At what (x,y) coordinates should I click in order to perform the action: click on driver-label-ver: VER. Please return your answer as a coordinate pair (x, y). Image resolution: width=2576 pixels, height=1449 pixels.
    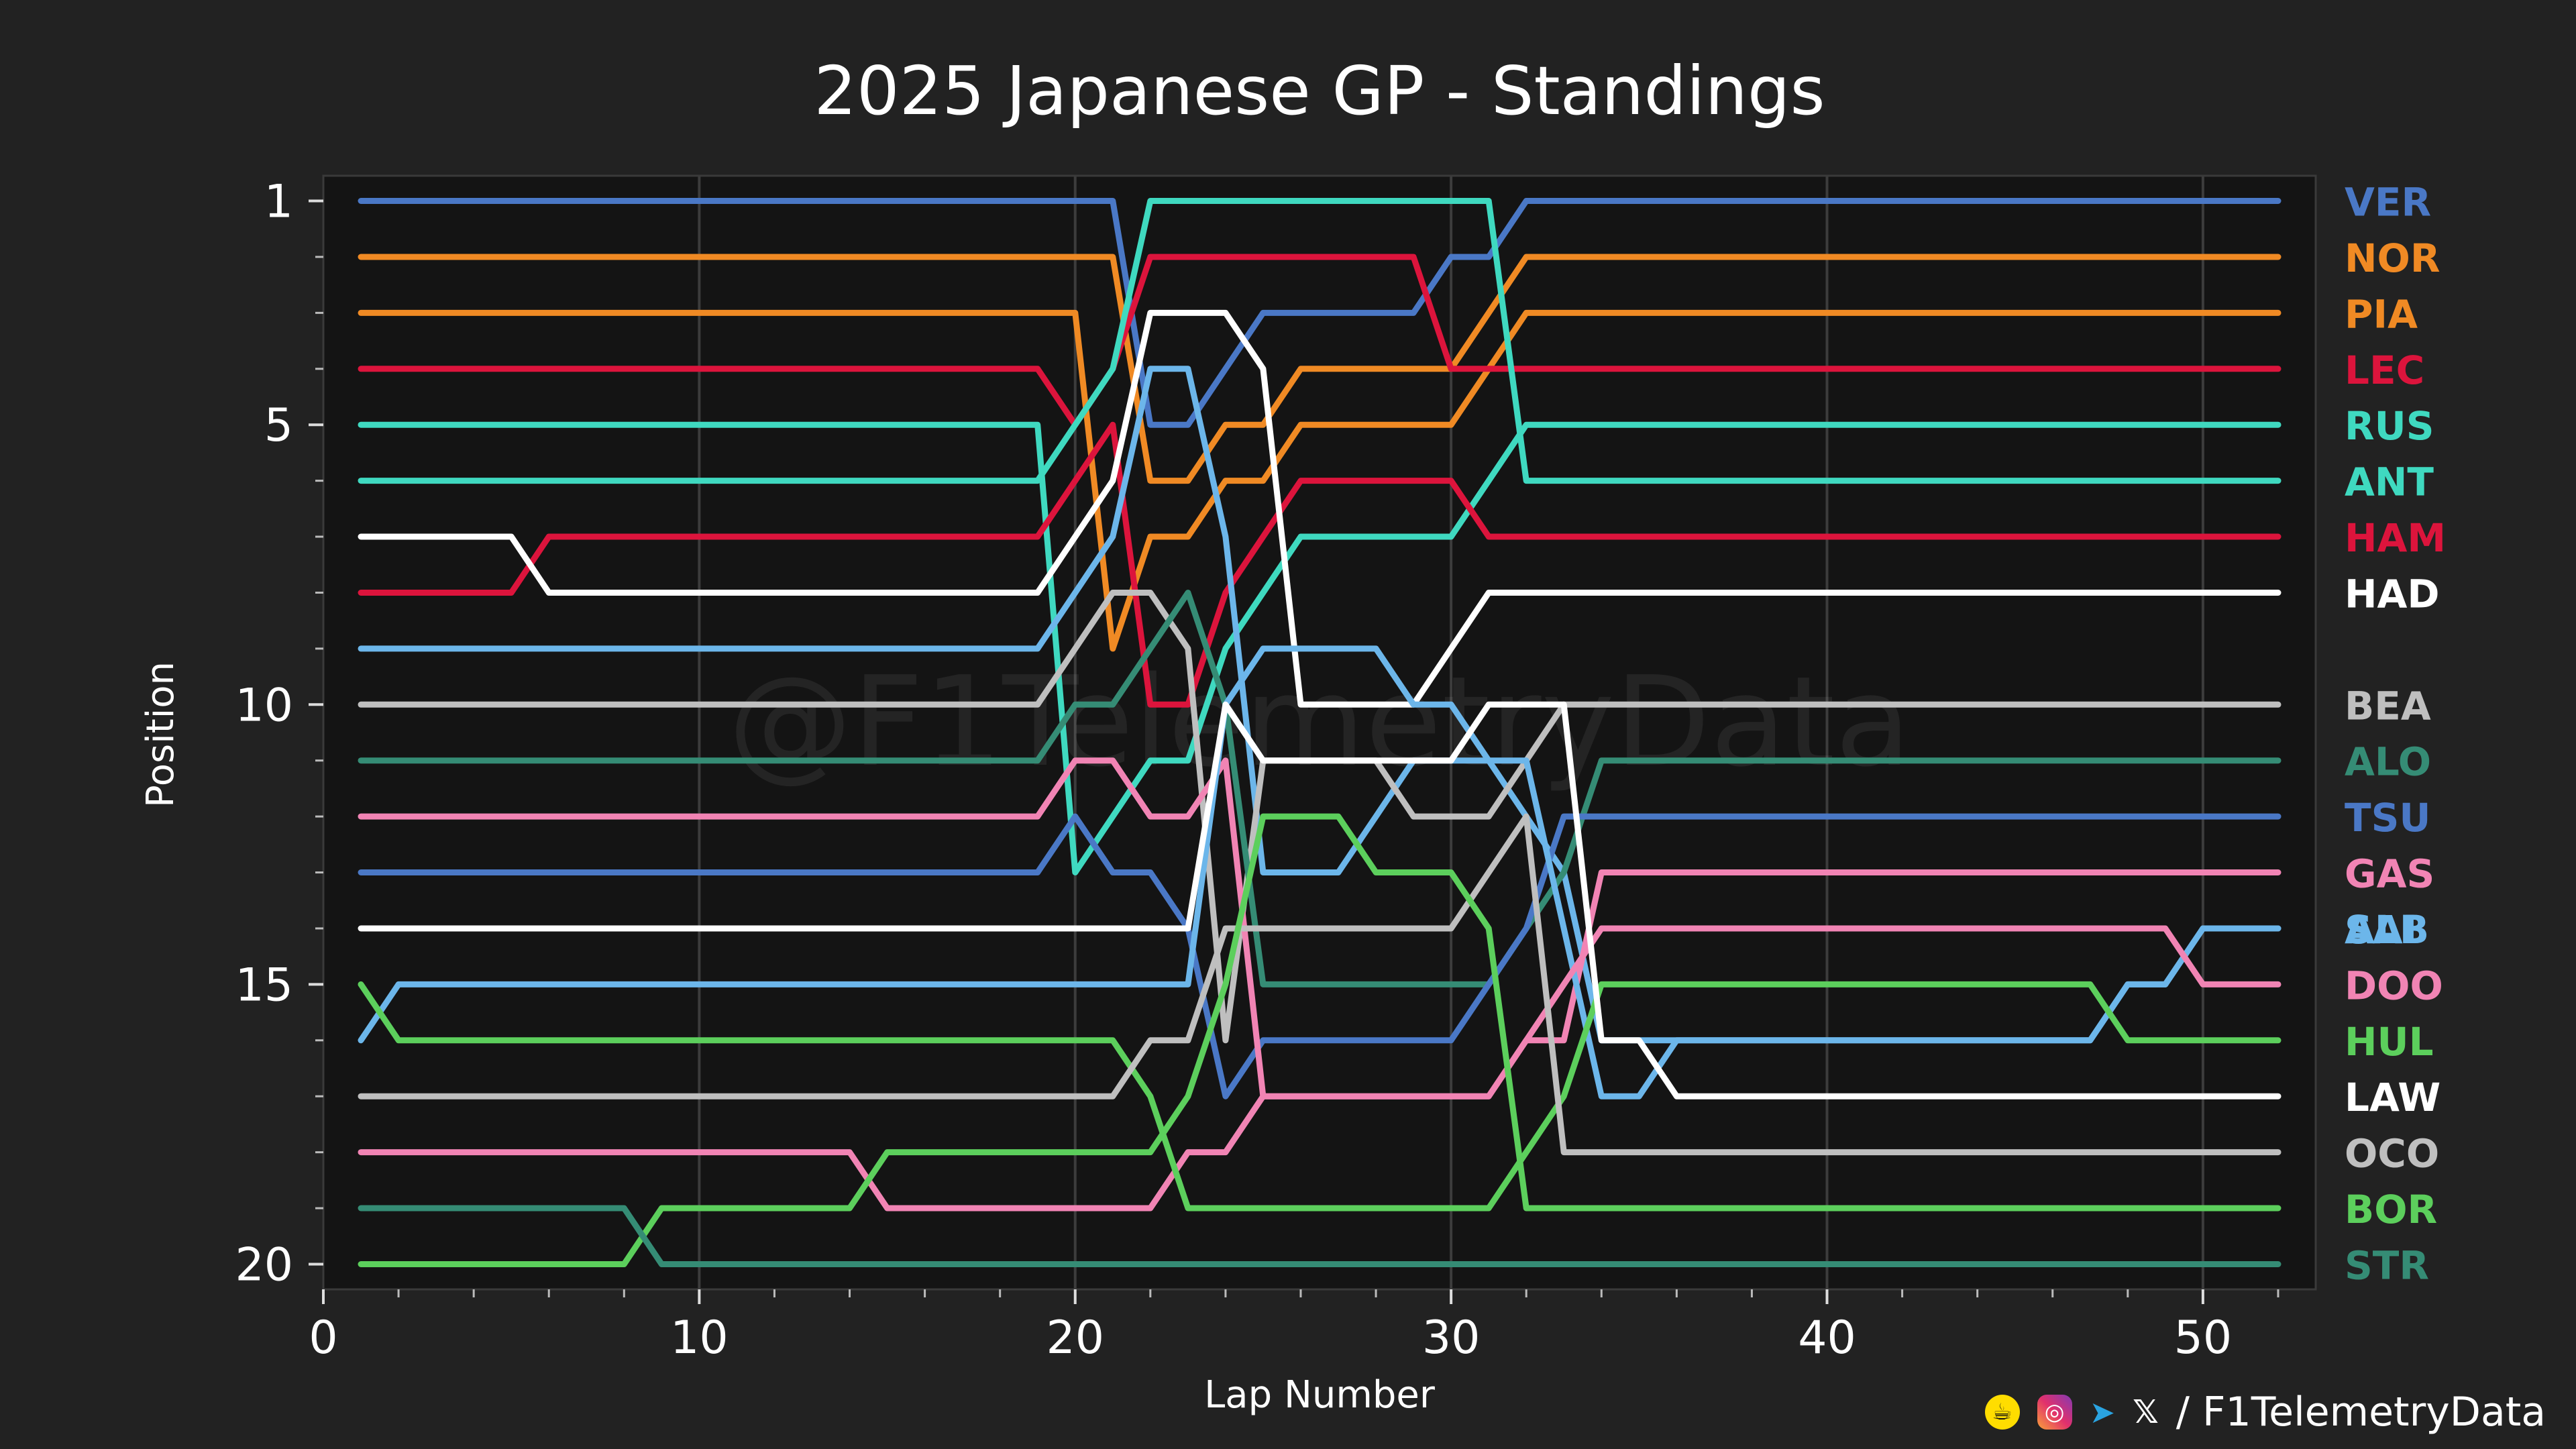
    Looking at the image, I should click on (2388, 202).